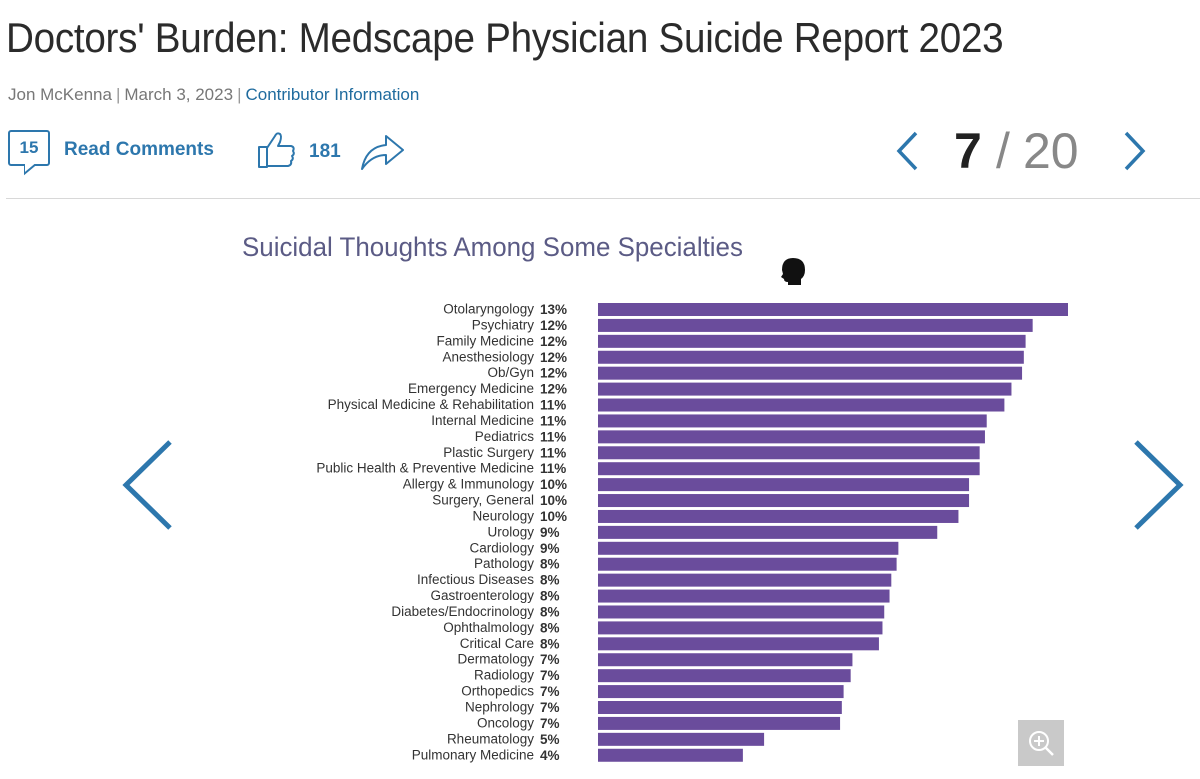  I want to click on slide-prev-chevron-icon, so click(147, 485).